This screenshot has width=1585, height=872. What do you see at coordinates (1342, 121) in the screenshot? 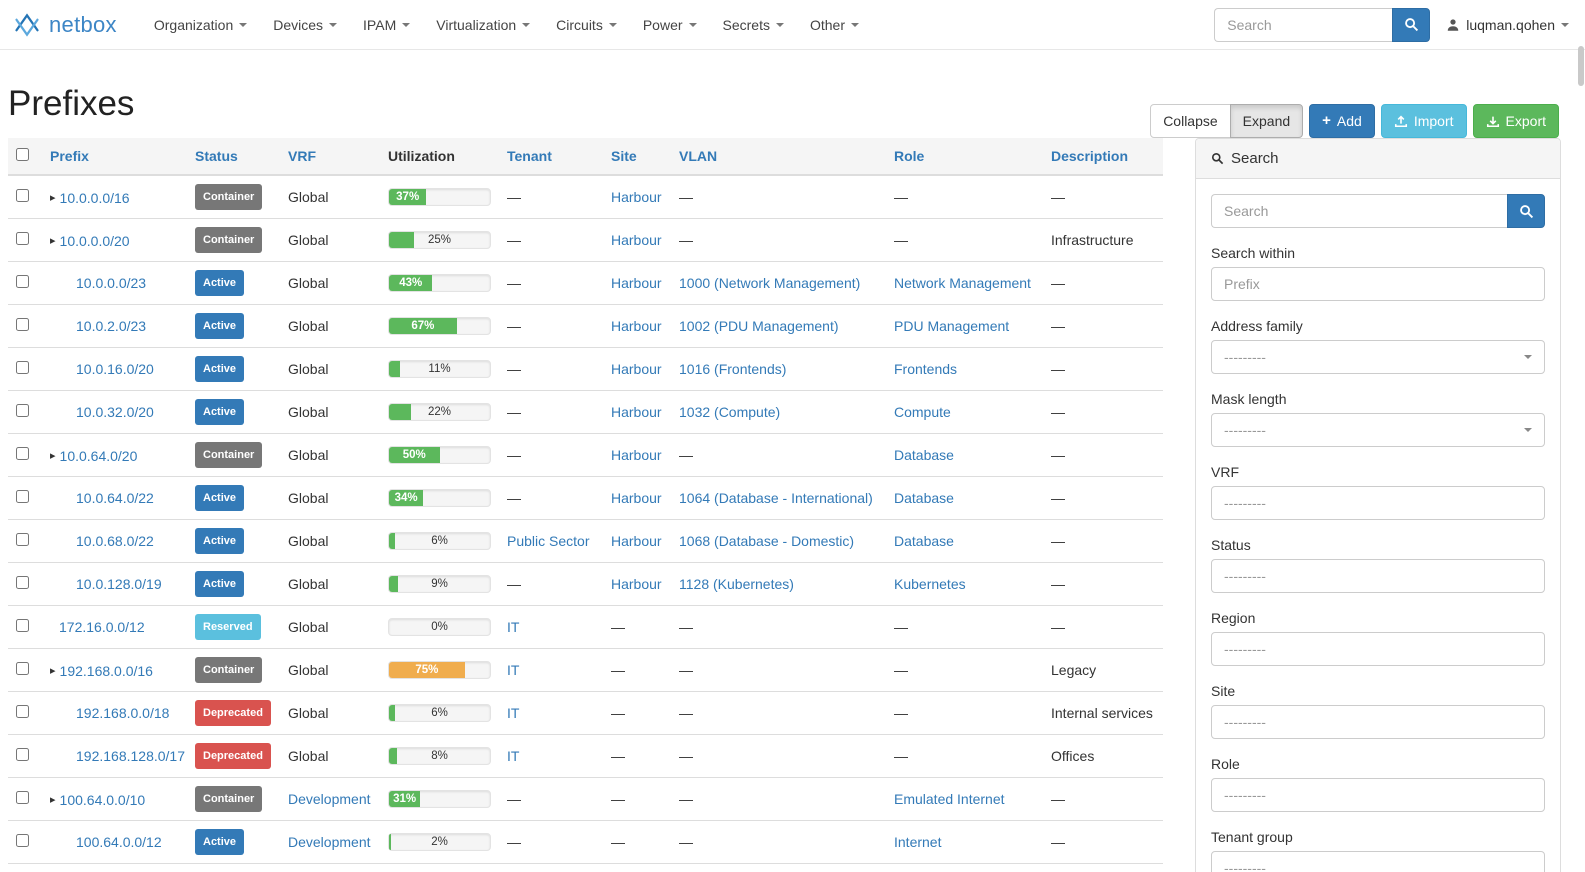
I see `add-button: + Add` at bounding box center [1342, 121].